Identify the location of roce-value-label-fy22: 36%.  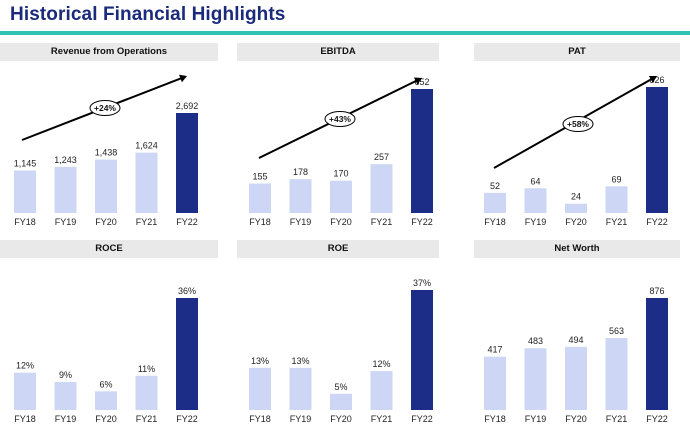
(187, 291).